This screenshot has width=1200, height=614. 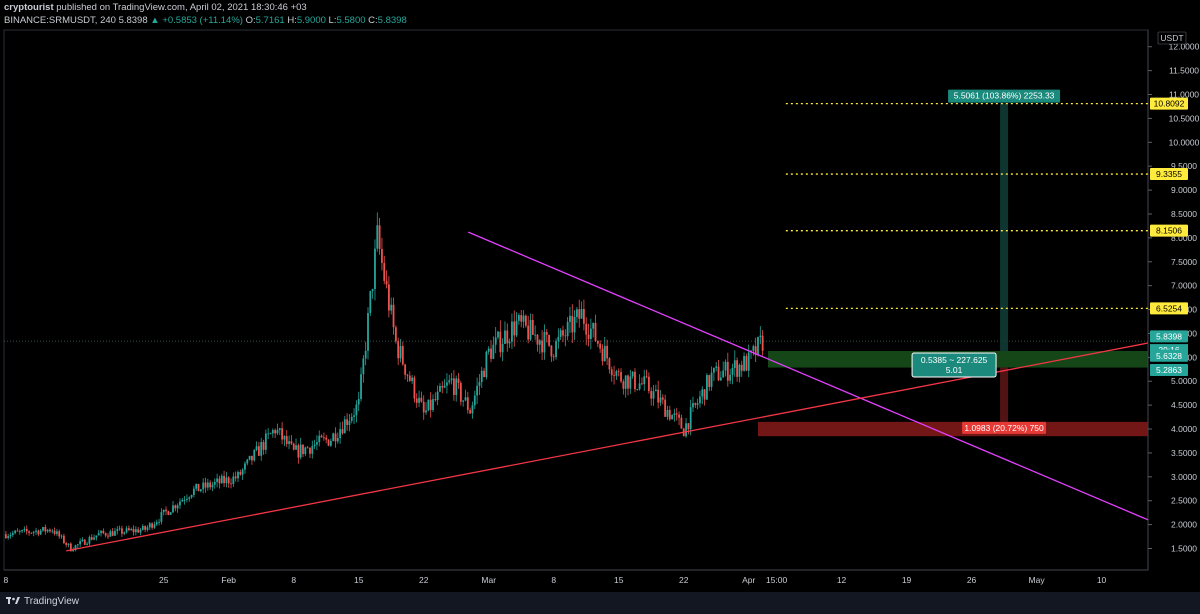 I want to click on x-tick-label: 15, so click(x=359, y=580).